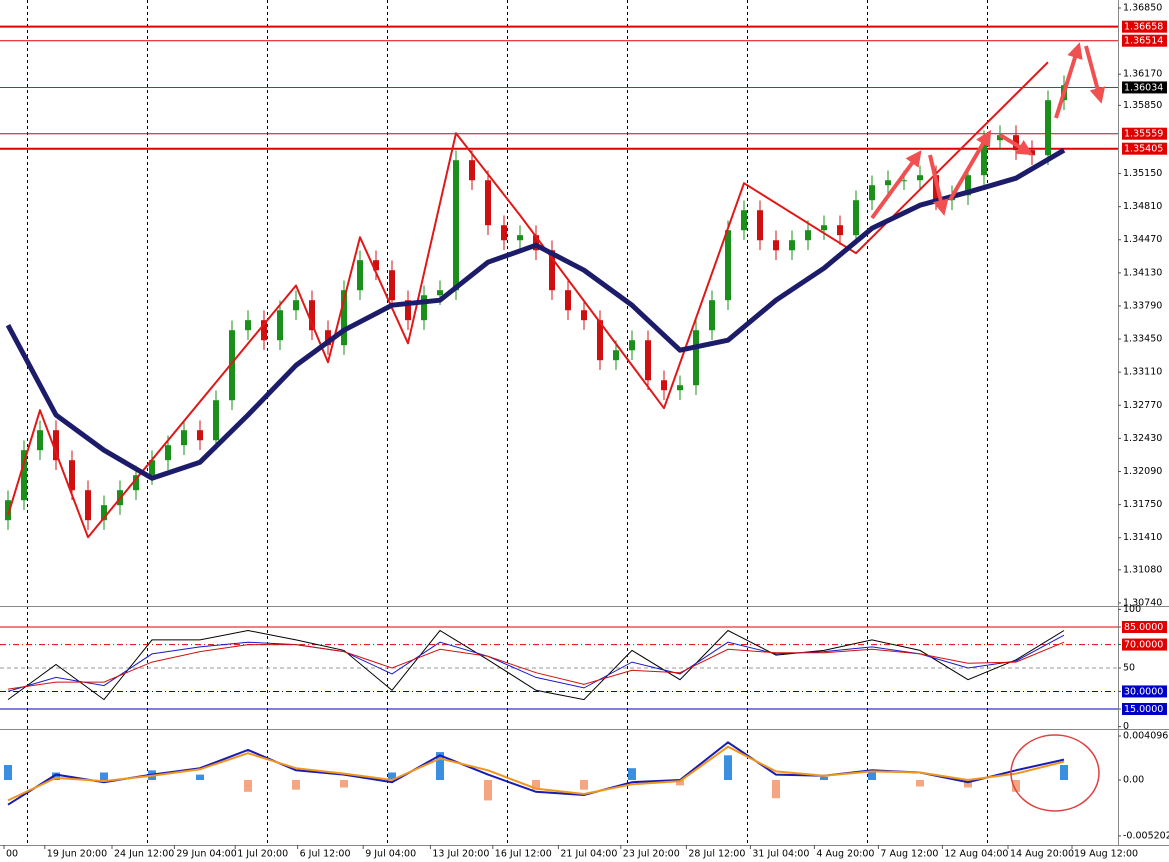 This screenshot has width=1169, height=862. What do you see at coordinates (1143, 149) in the screenshot?
I see `price-level-label: 1.35405` at bounding box center [1143, 149].